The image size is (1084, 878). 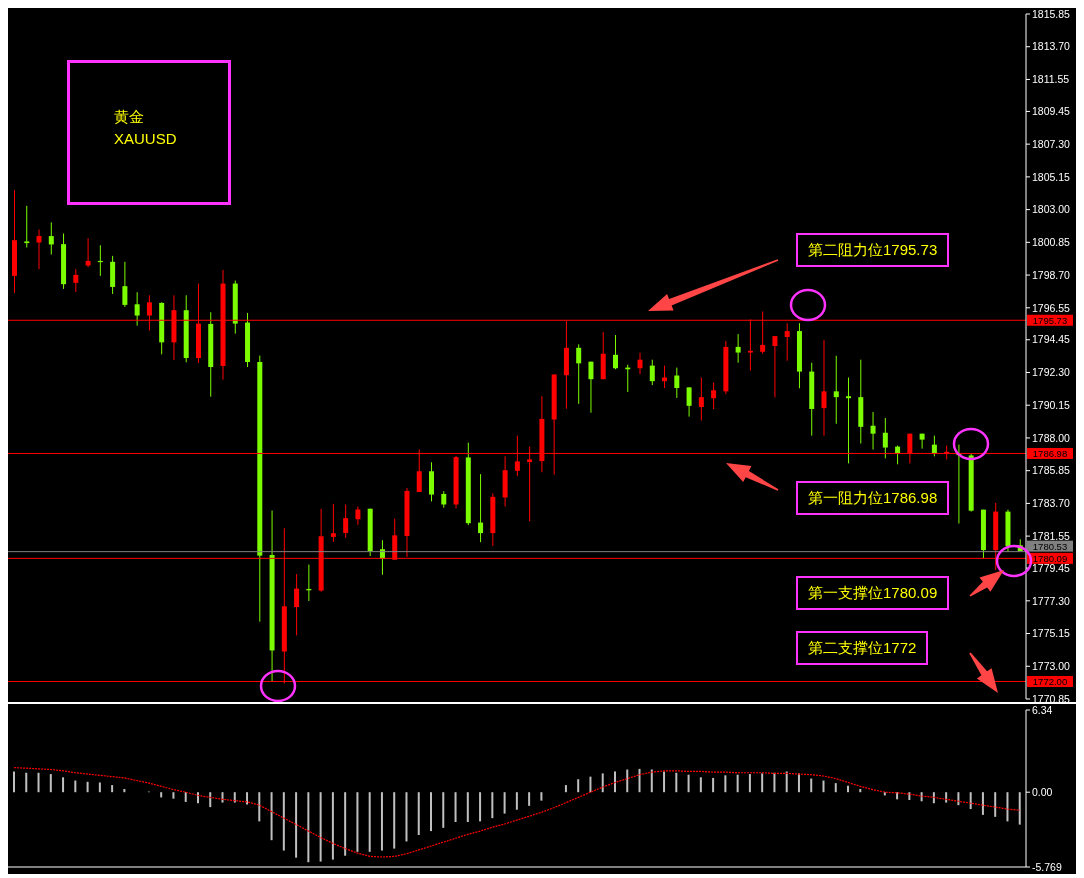 I want to click on y-tick-label: 1779.45, so click(x=1051, y=567).